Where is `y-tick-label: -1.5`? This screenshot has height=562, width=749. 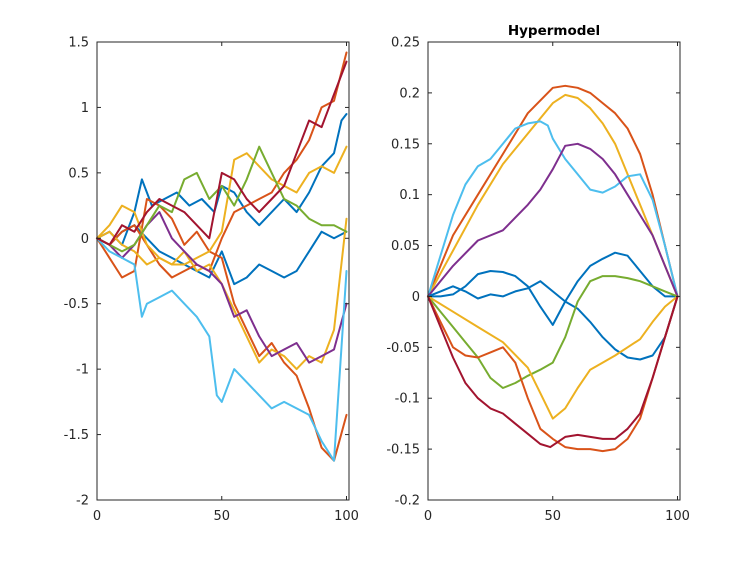 y-tick-label: -1.5 is located at coordinates (76, 435).